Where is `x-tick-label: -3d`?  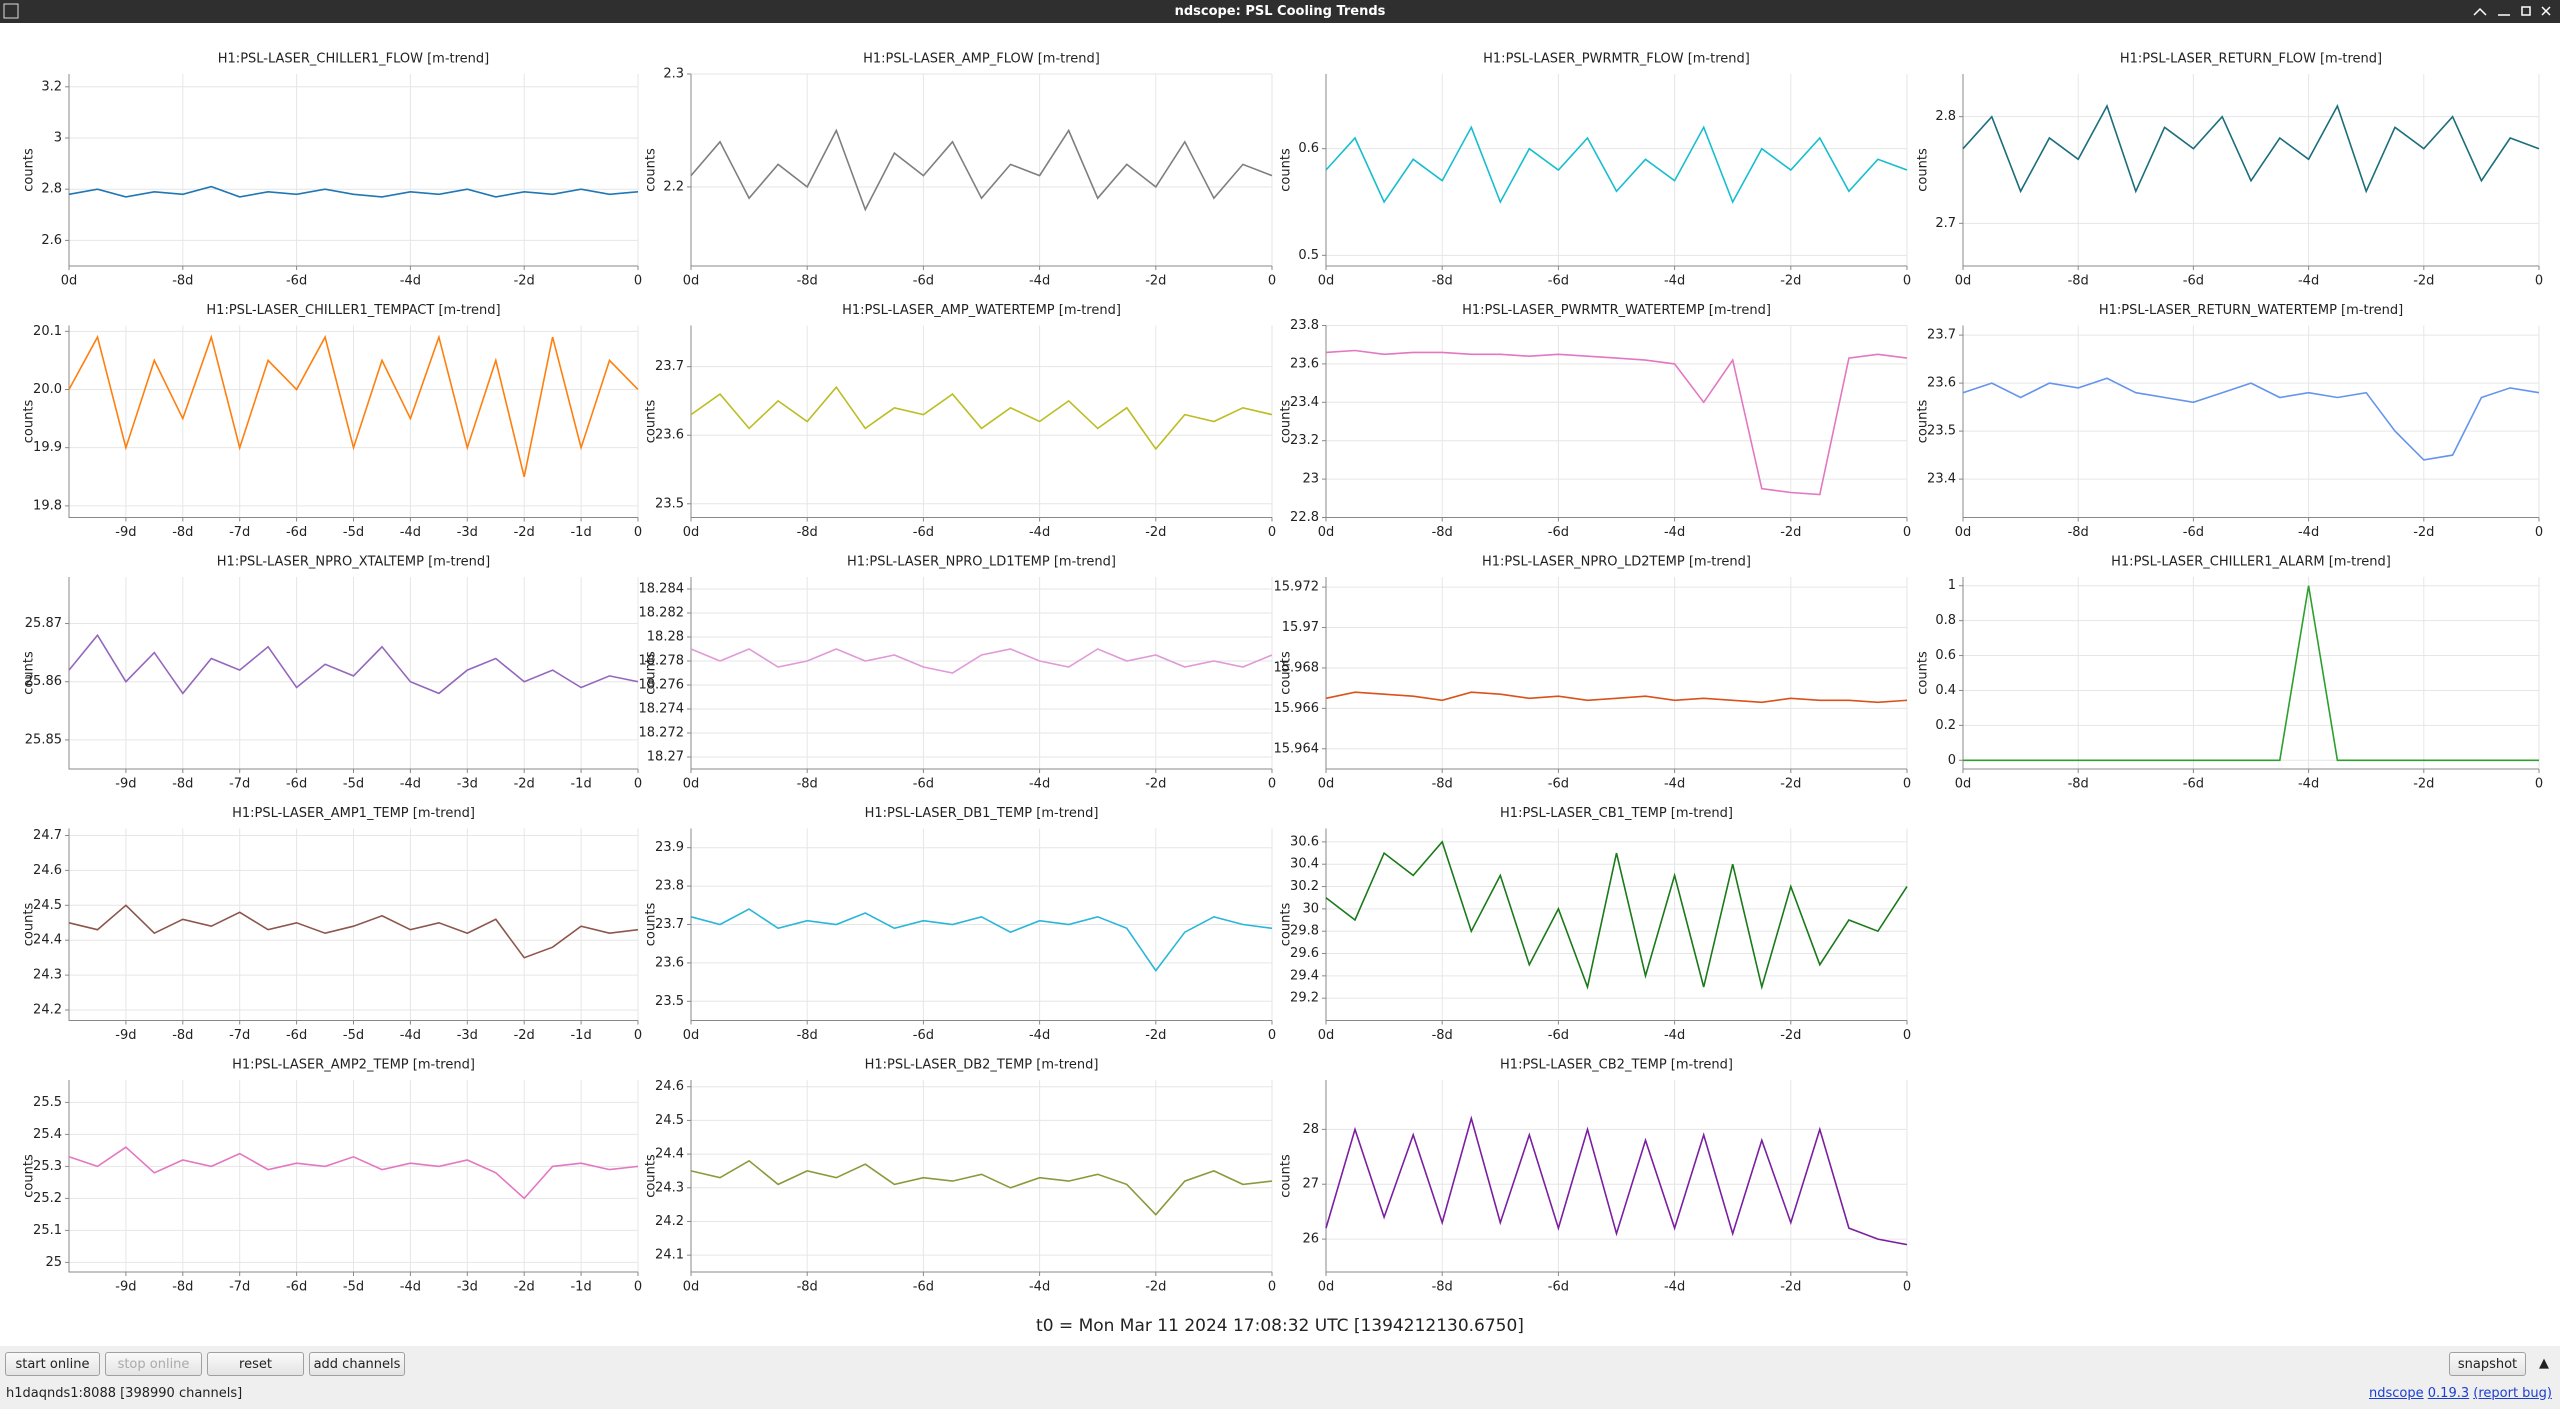
x-tick-label: -3d is located at coordinates (467, 784).